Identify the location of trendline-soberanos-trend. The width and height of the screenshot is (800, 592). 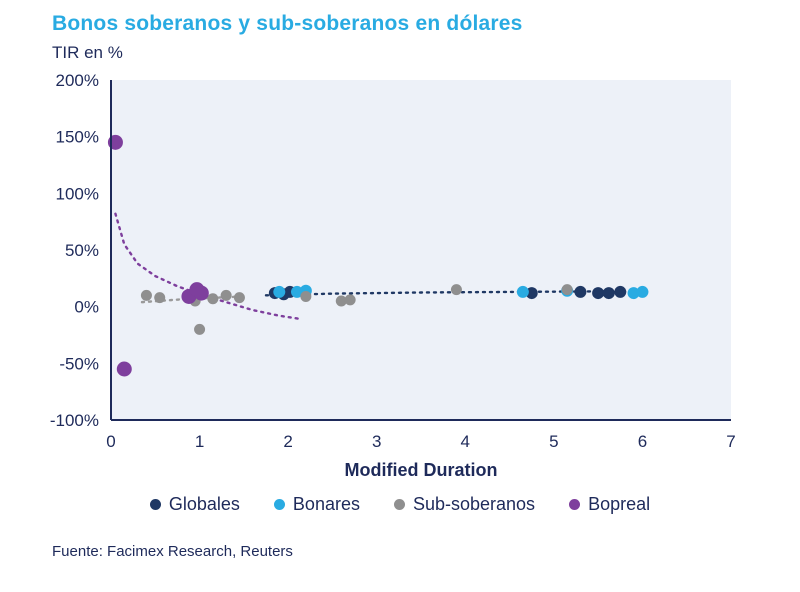
(454, 293).